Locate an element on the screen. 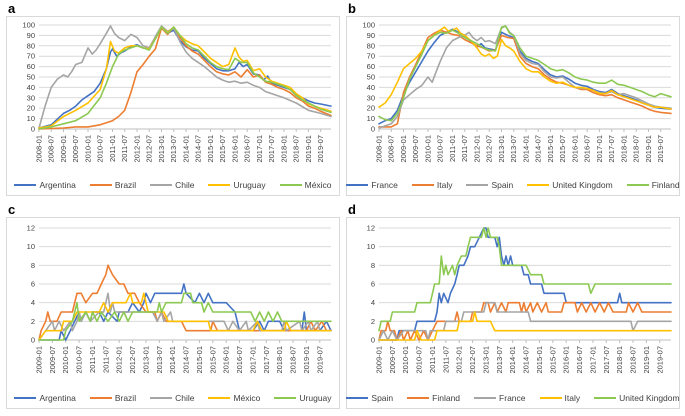 This screenshot has height=416, width=685. series-line-méxico is located at coordinates (185, 316).